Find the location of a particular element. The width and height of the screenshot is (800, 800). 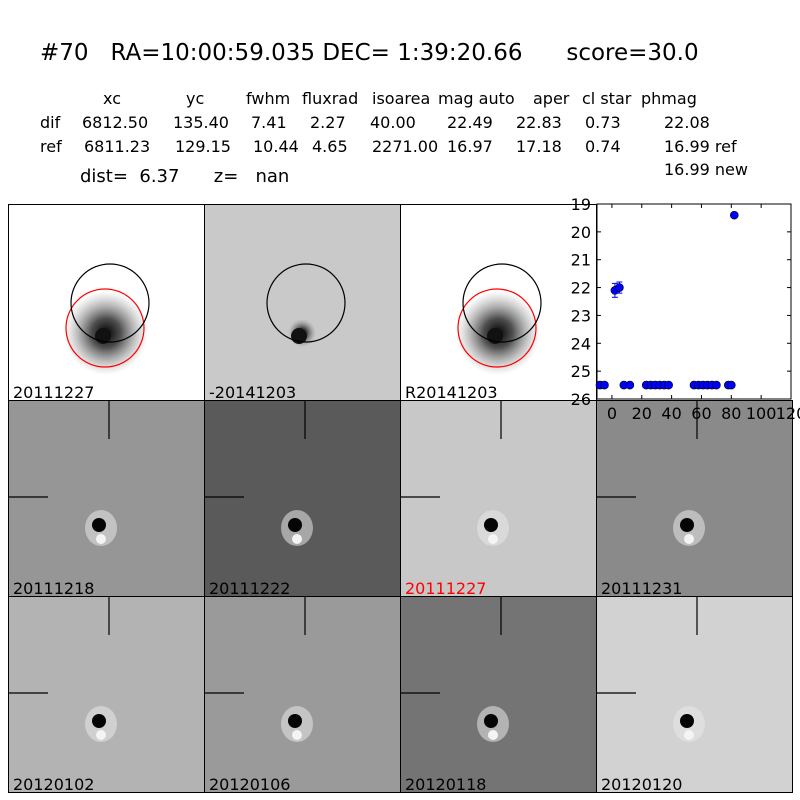

column-header-cl-star: cl star is located at coordinates (607, 98).